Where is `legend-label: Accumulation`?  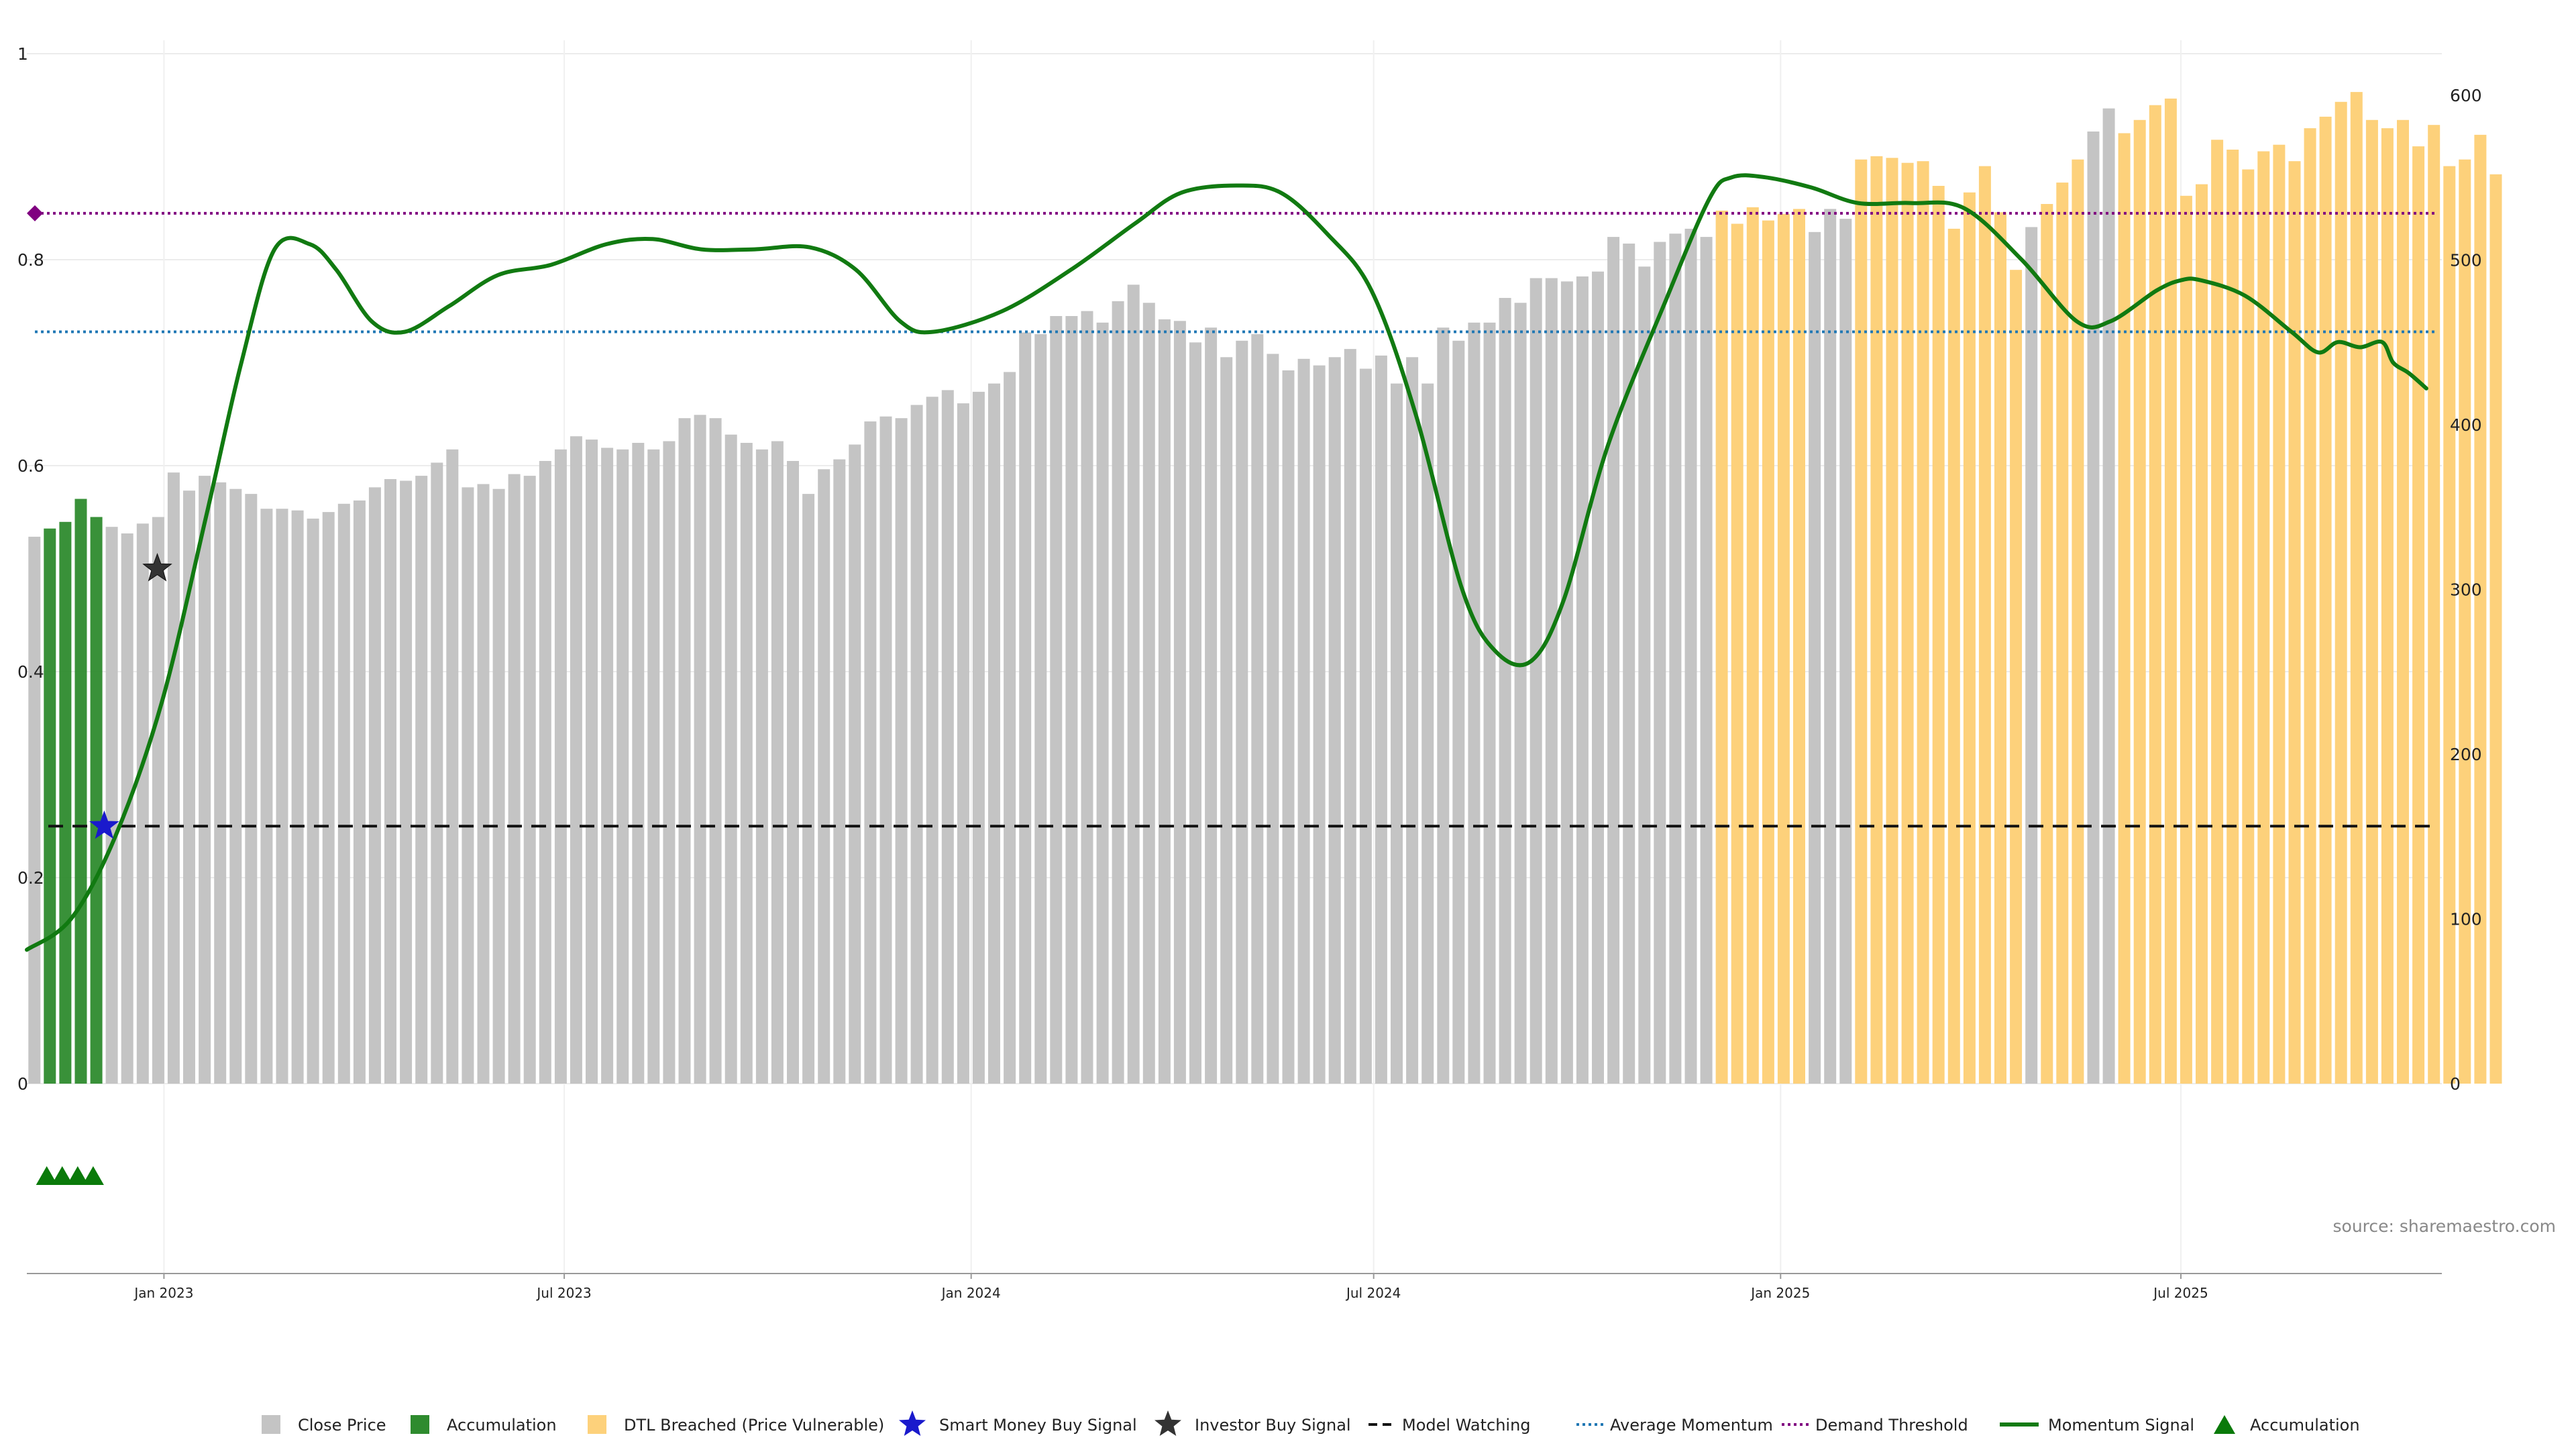
legend-label: Accumulation is located at coordinates (502, 1425).